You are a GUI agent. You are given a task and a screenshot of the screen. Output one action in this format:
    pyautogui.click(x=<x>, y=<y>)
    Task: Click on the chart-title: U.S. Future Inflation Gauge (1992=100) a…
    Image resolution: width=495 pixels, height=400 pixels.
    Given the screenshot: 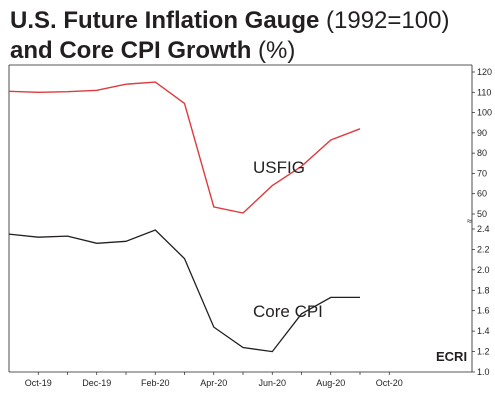 What is the action you would take?
    pyautogui.click(x=250, y=36)
    